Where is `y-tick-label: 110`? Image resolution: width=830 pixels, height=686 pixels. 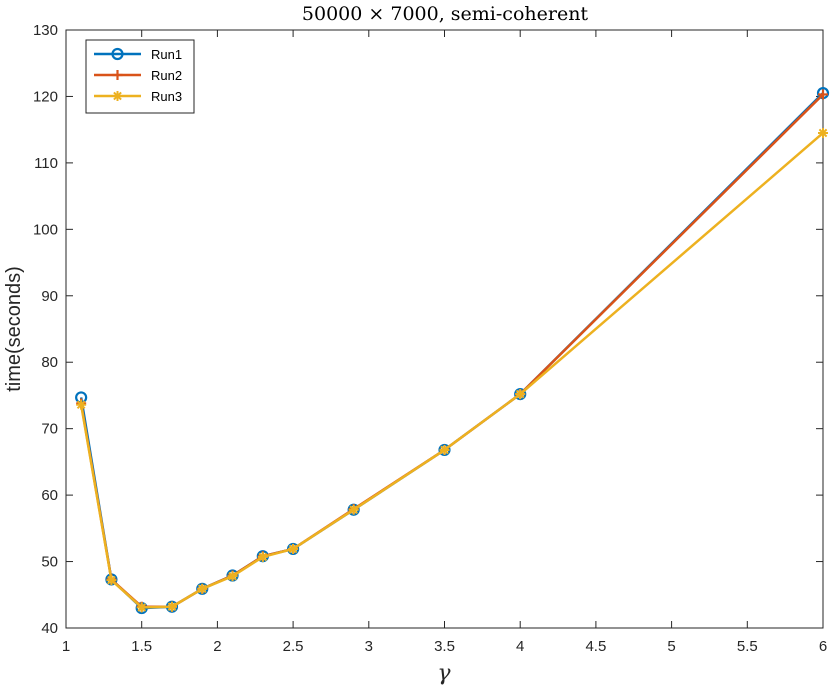 y-tick-label: 110 is located at coordinates (46, 163).